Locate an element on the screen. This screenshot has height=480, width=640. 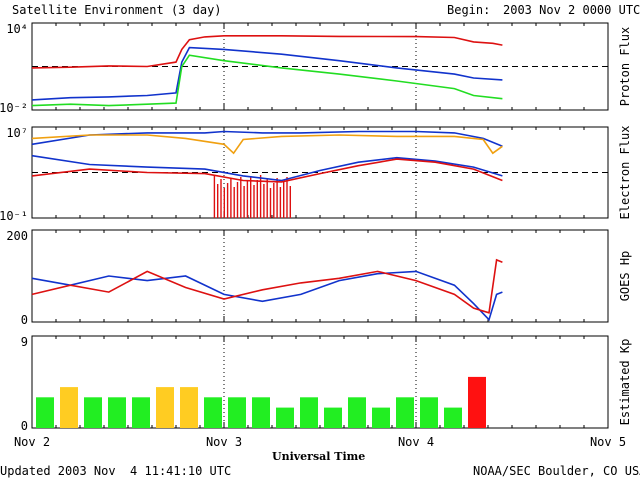
series-line-green is located at coordinates (267, 80).